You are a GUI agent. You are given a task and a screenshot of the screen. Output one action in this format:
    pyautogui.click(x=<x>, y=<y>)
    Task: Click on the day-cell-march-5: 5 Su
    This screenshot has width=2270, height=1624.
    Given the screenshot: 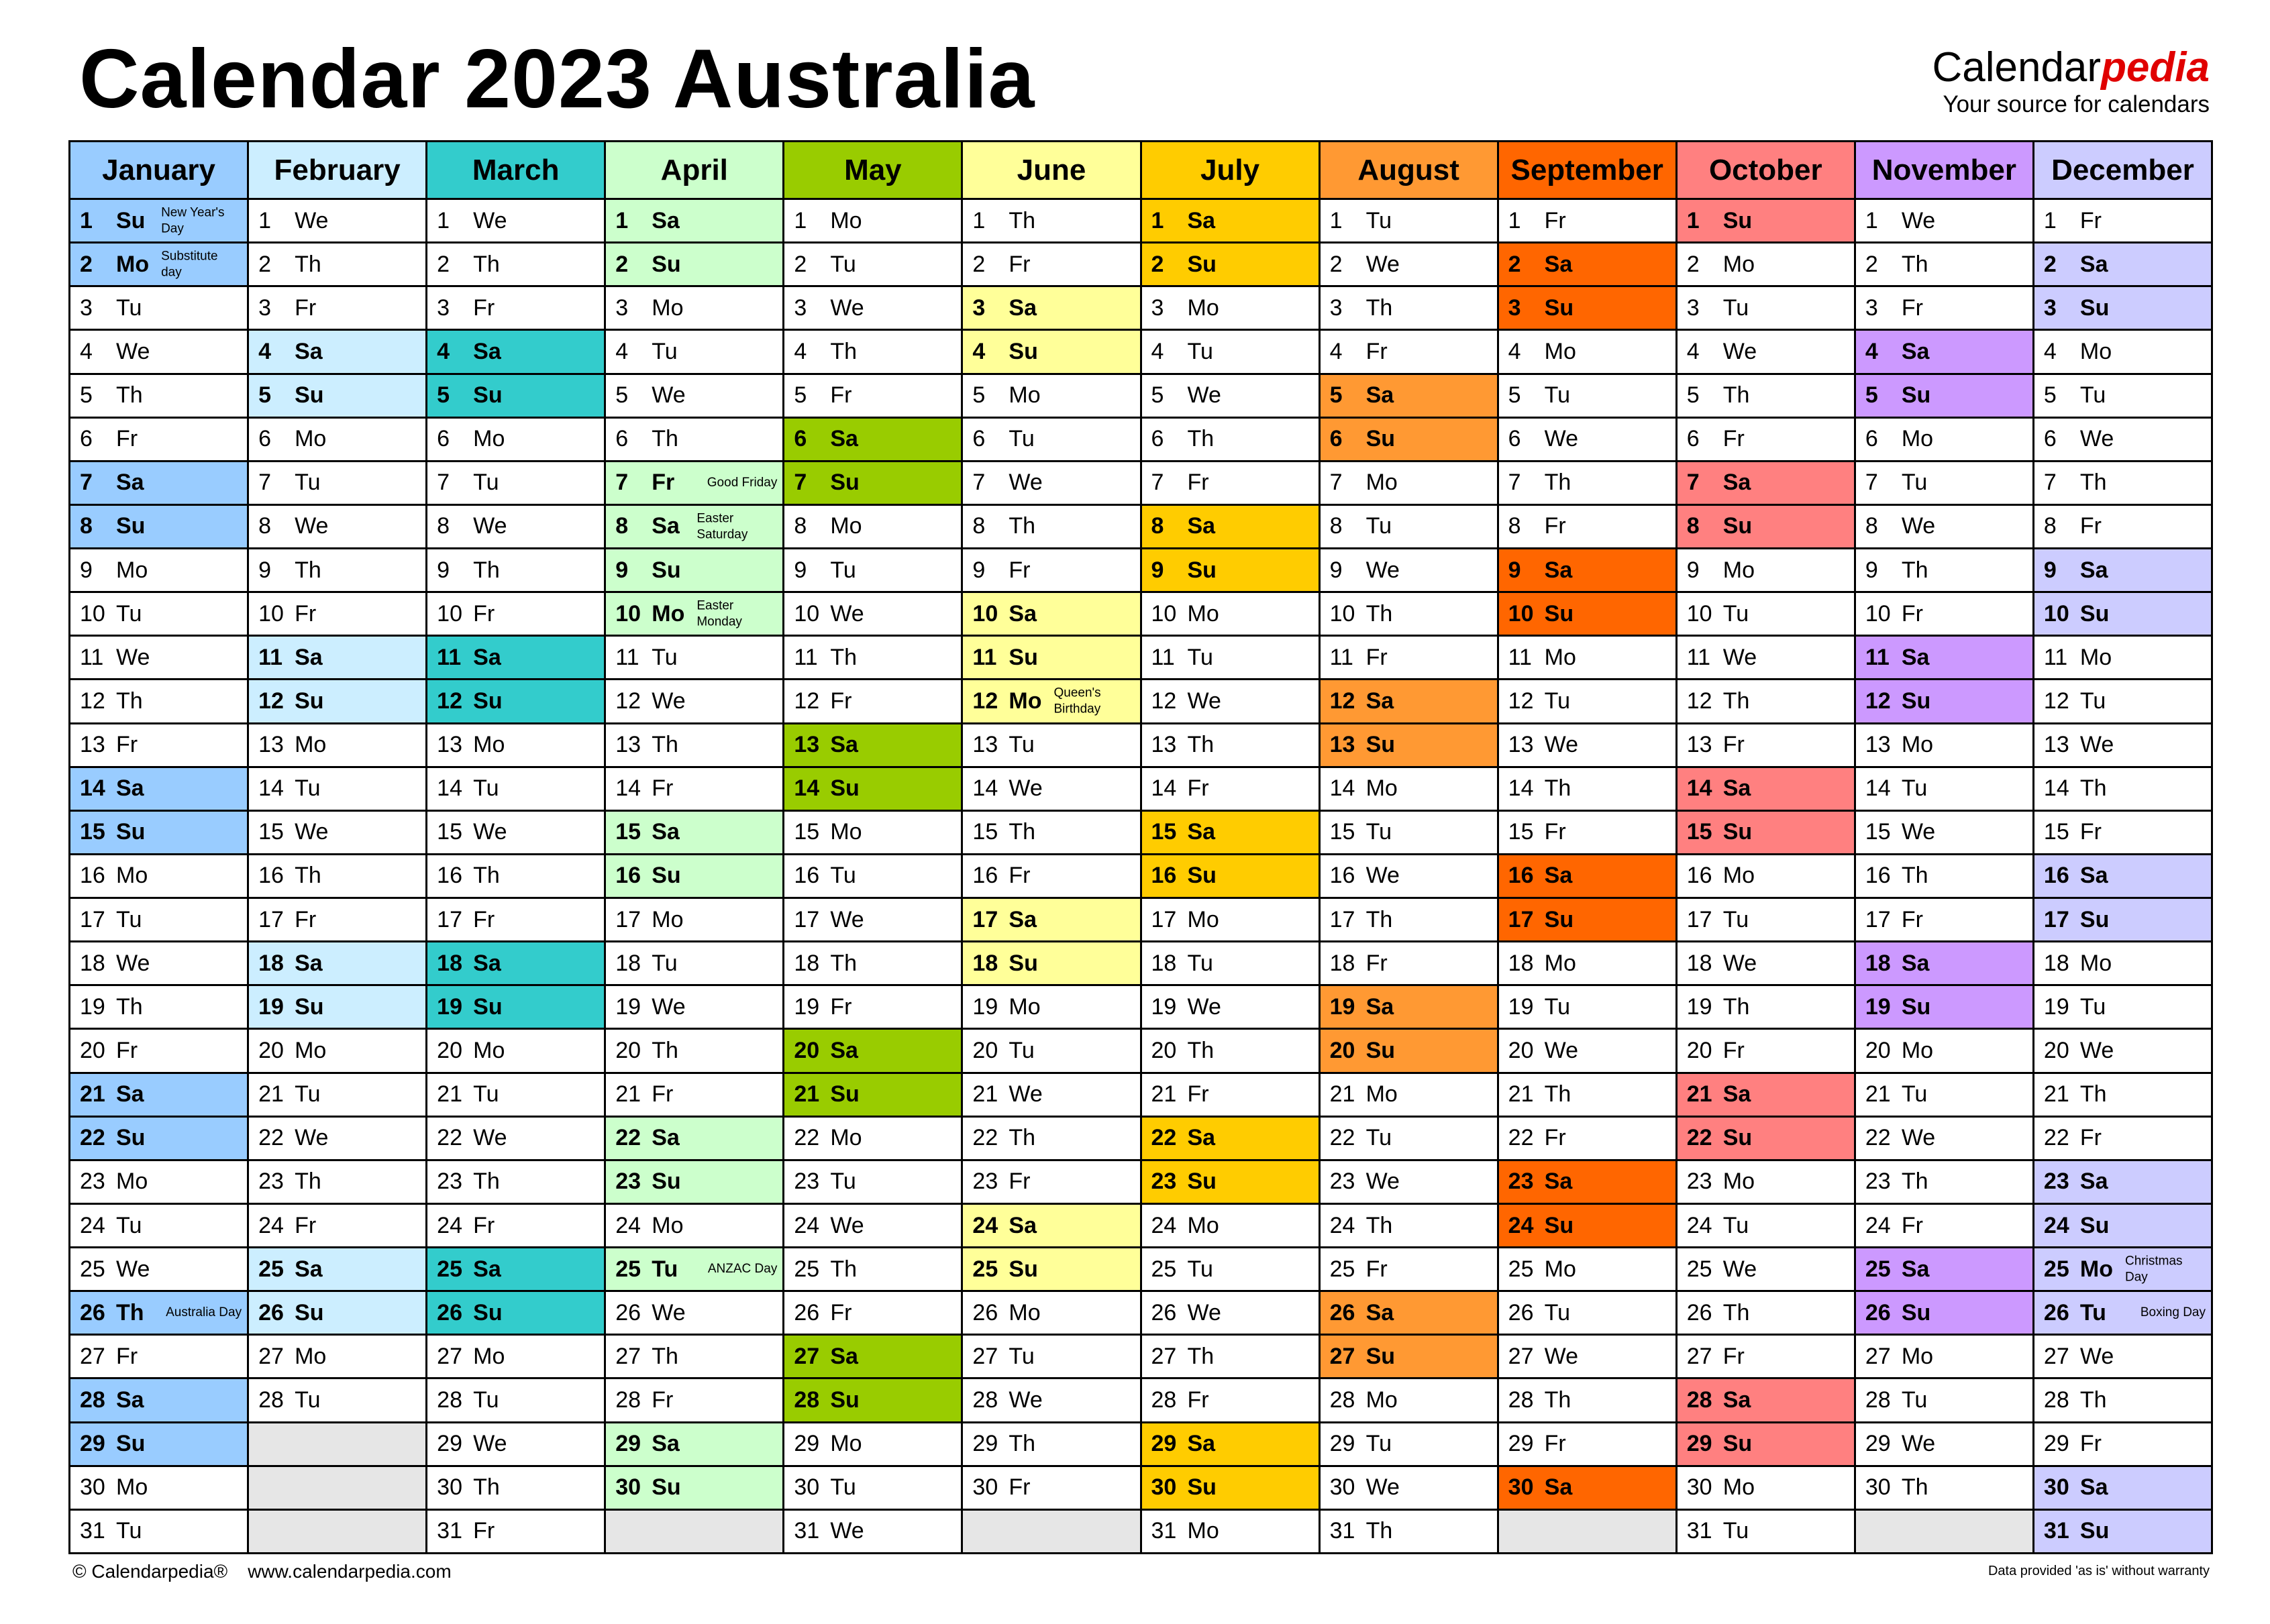 What is the action you would take?
    pyautogui.click(x=517, y=396)
    